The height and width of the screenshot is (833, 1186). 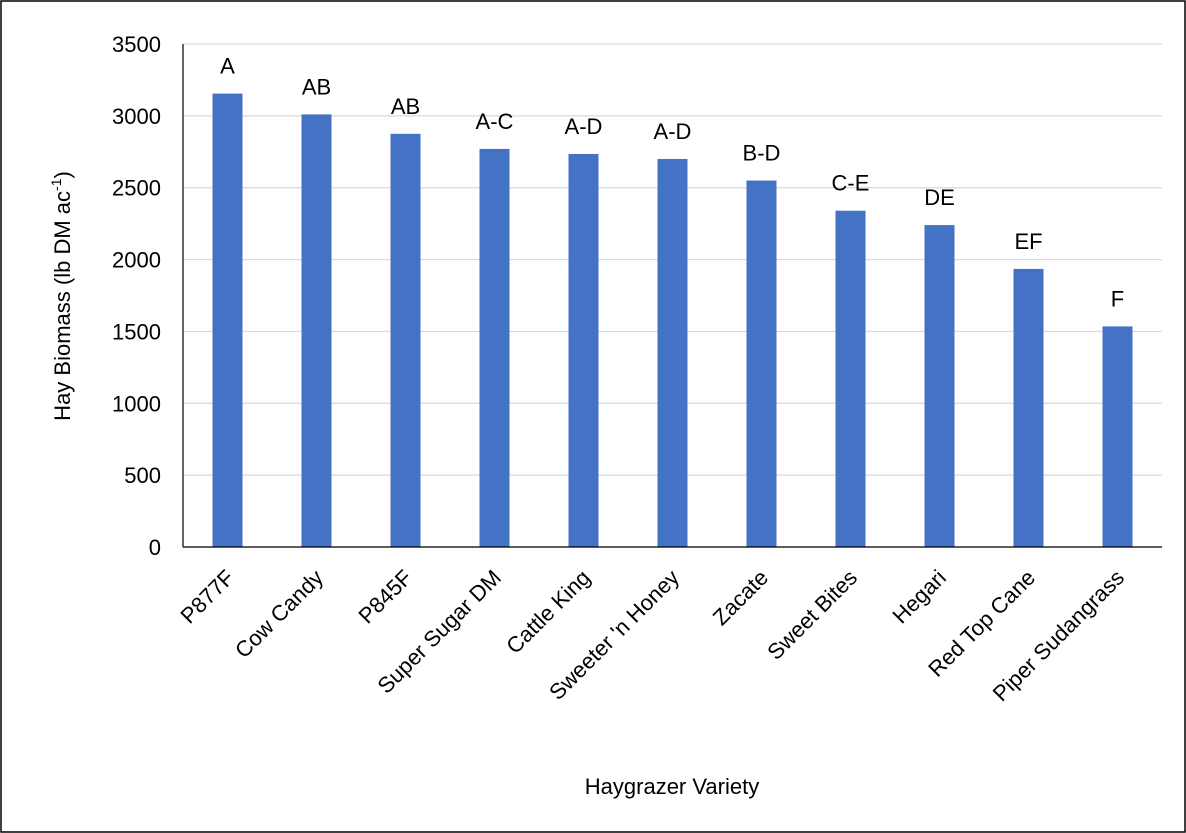 What do you see at coordinates (1117, 298) in the screenshot?
I see `bar-annotation: F` at bounding box center [1117, 298].